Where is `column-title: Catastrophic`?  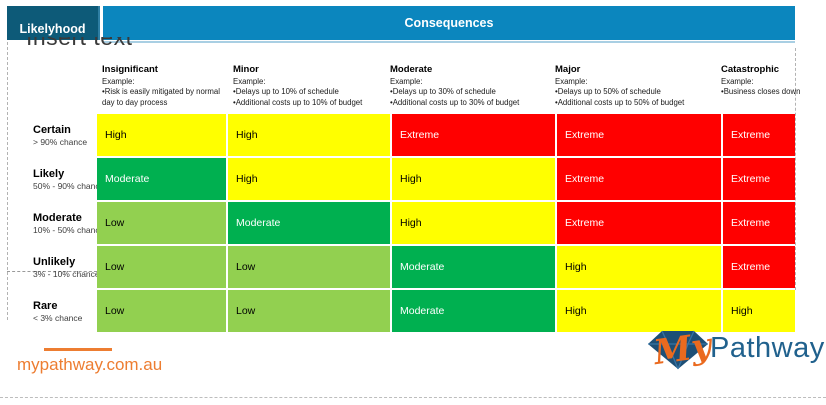
column-title: Catastrophic is located at coordinates (750, 69).